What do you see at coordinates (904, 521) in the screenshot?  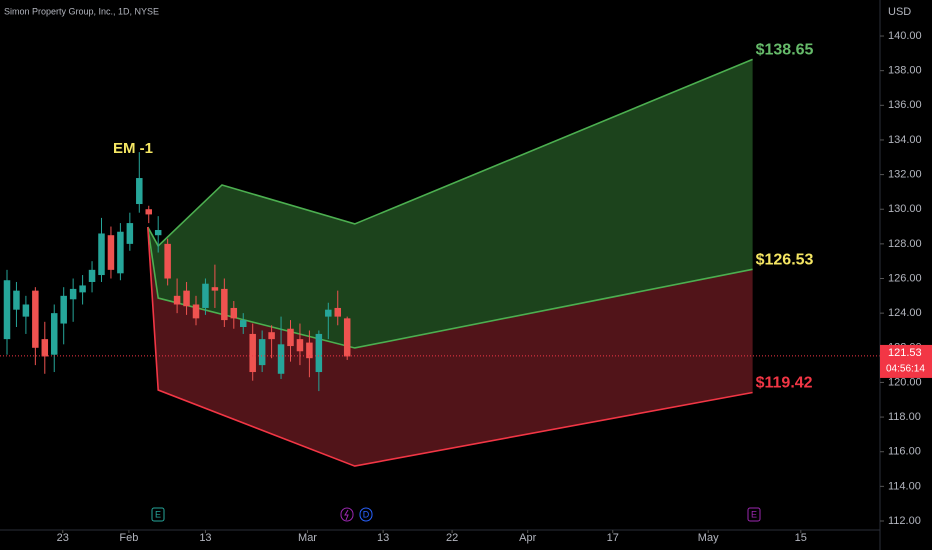 I see `y-tick-label: 112.00` at bounding box center [904, 521].